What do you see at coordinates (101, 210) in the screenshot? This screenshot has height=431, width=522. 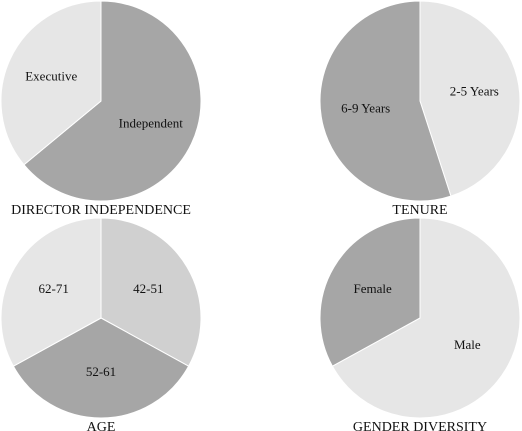 I see `chart-title: DIRECTOR INDEPENDENCE` at bounding box center [101, 210].